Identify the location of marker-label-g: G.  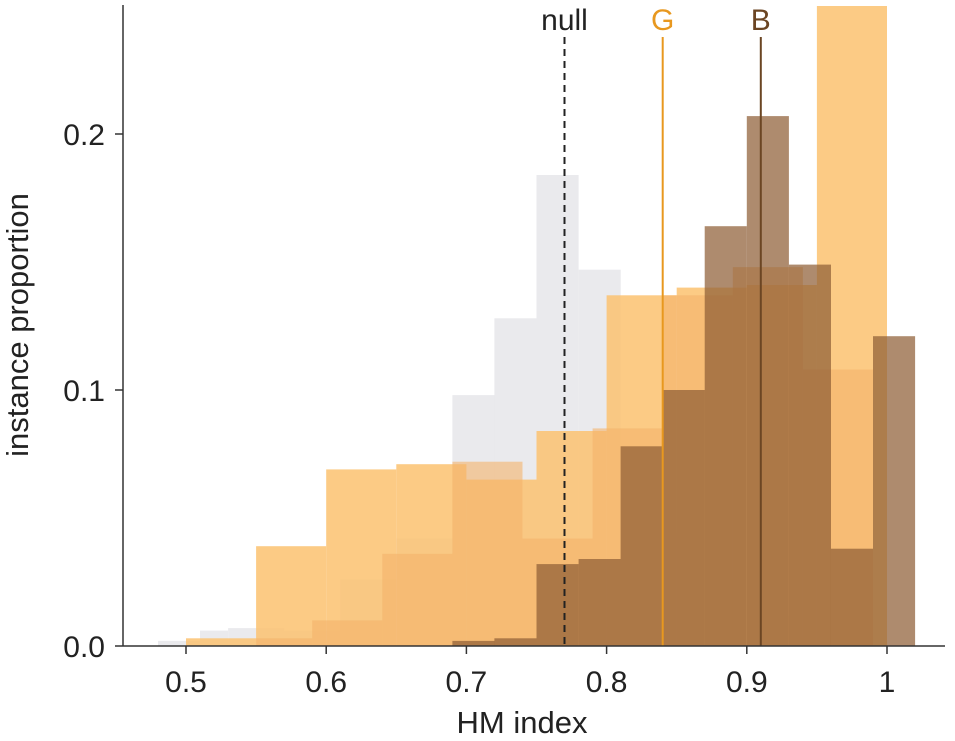
(662, 20).